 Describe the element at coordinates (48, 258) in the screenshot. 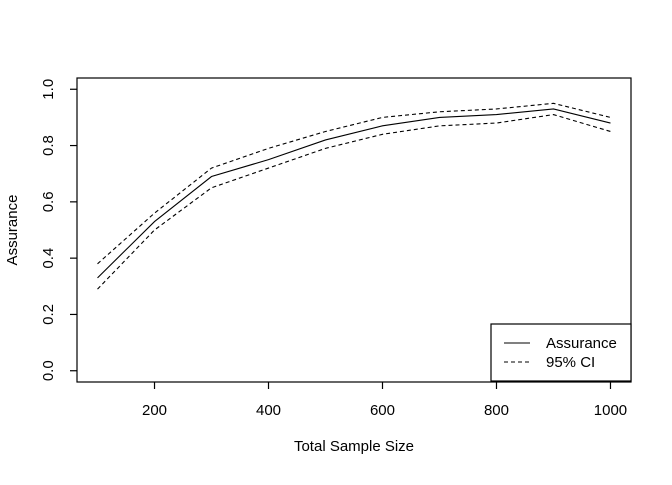

I see `y-tick-label: 0.4` at that location.